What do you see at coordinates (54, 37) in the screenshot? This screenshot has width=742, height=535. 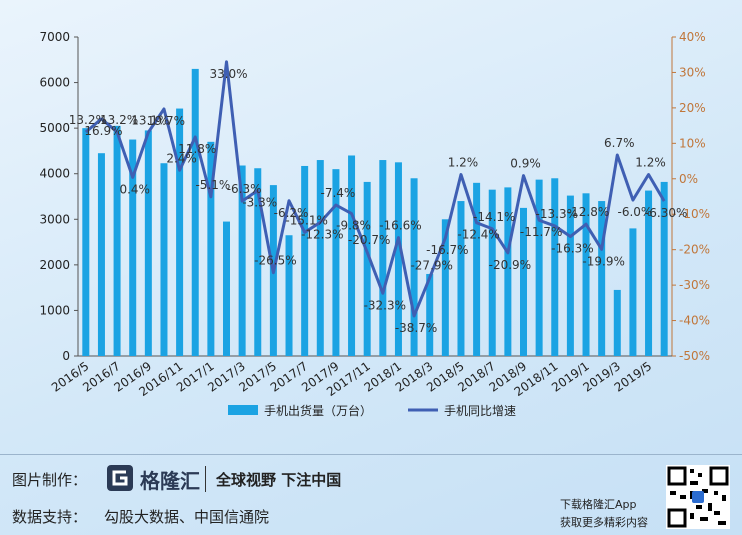 I see `y-tick-label: 7000` at bounding box center [54, 37].